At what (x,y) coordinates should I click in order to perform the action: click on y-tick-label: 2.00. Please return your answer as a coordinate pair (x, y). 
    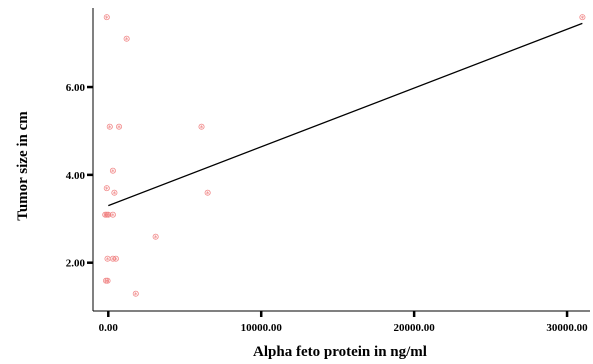
    Looking at the image, I should click on (76, 264).